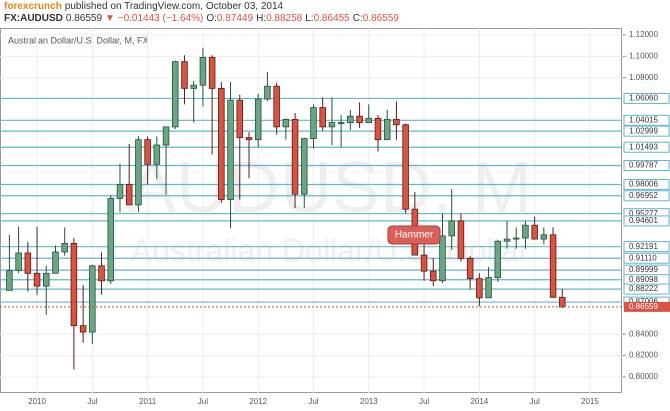 This screenshot has height=411, width=670. I want to click on level-label: 0.96952, so click(643, 195).